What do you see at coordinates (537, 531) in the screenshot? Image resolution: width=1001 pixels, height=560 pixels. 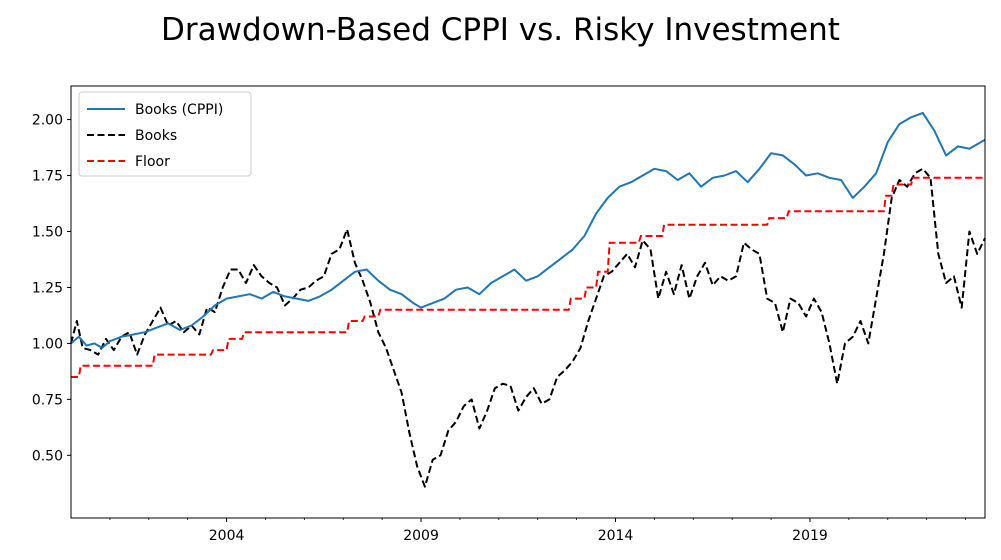 I see `x-axis: 2004 2009 2014 2019` at bounding box center [537, 531].